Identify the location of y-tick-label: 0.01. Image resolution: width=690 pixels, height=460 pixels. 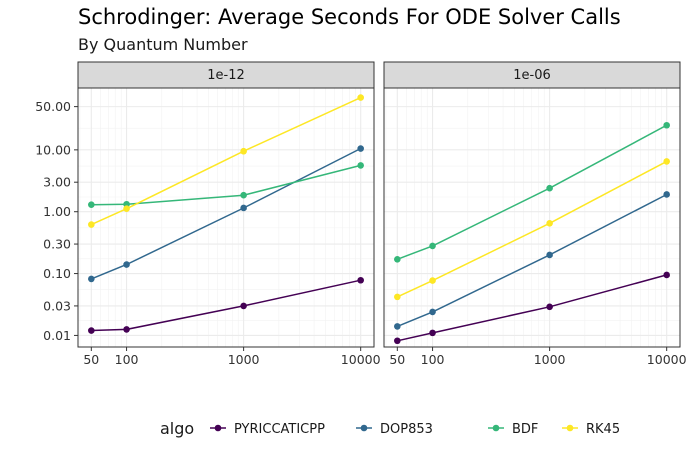
(57, 335).